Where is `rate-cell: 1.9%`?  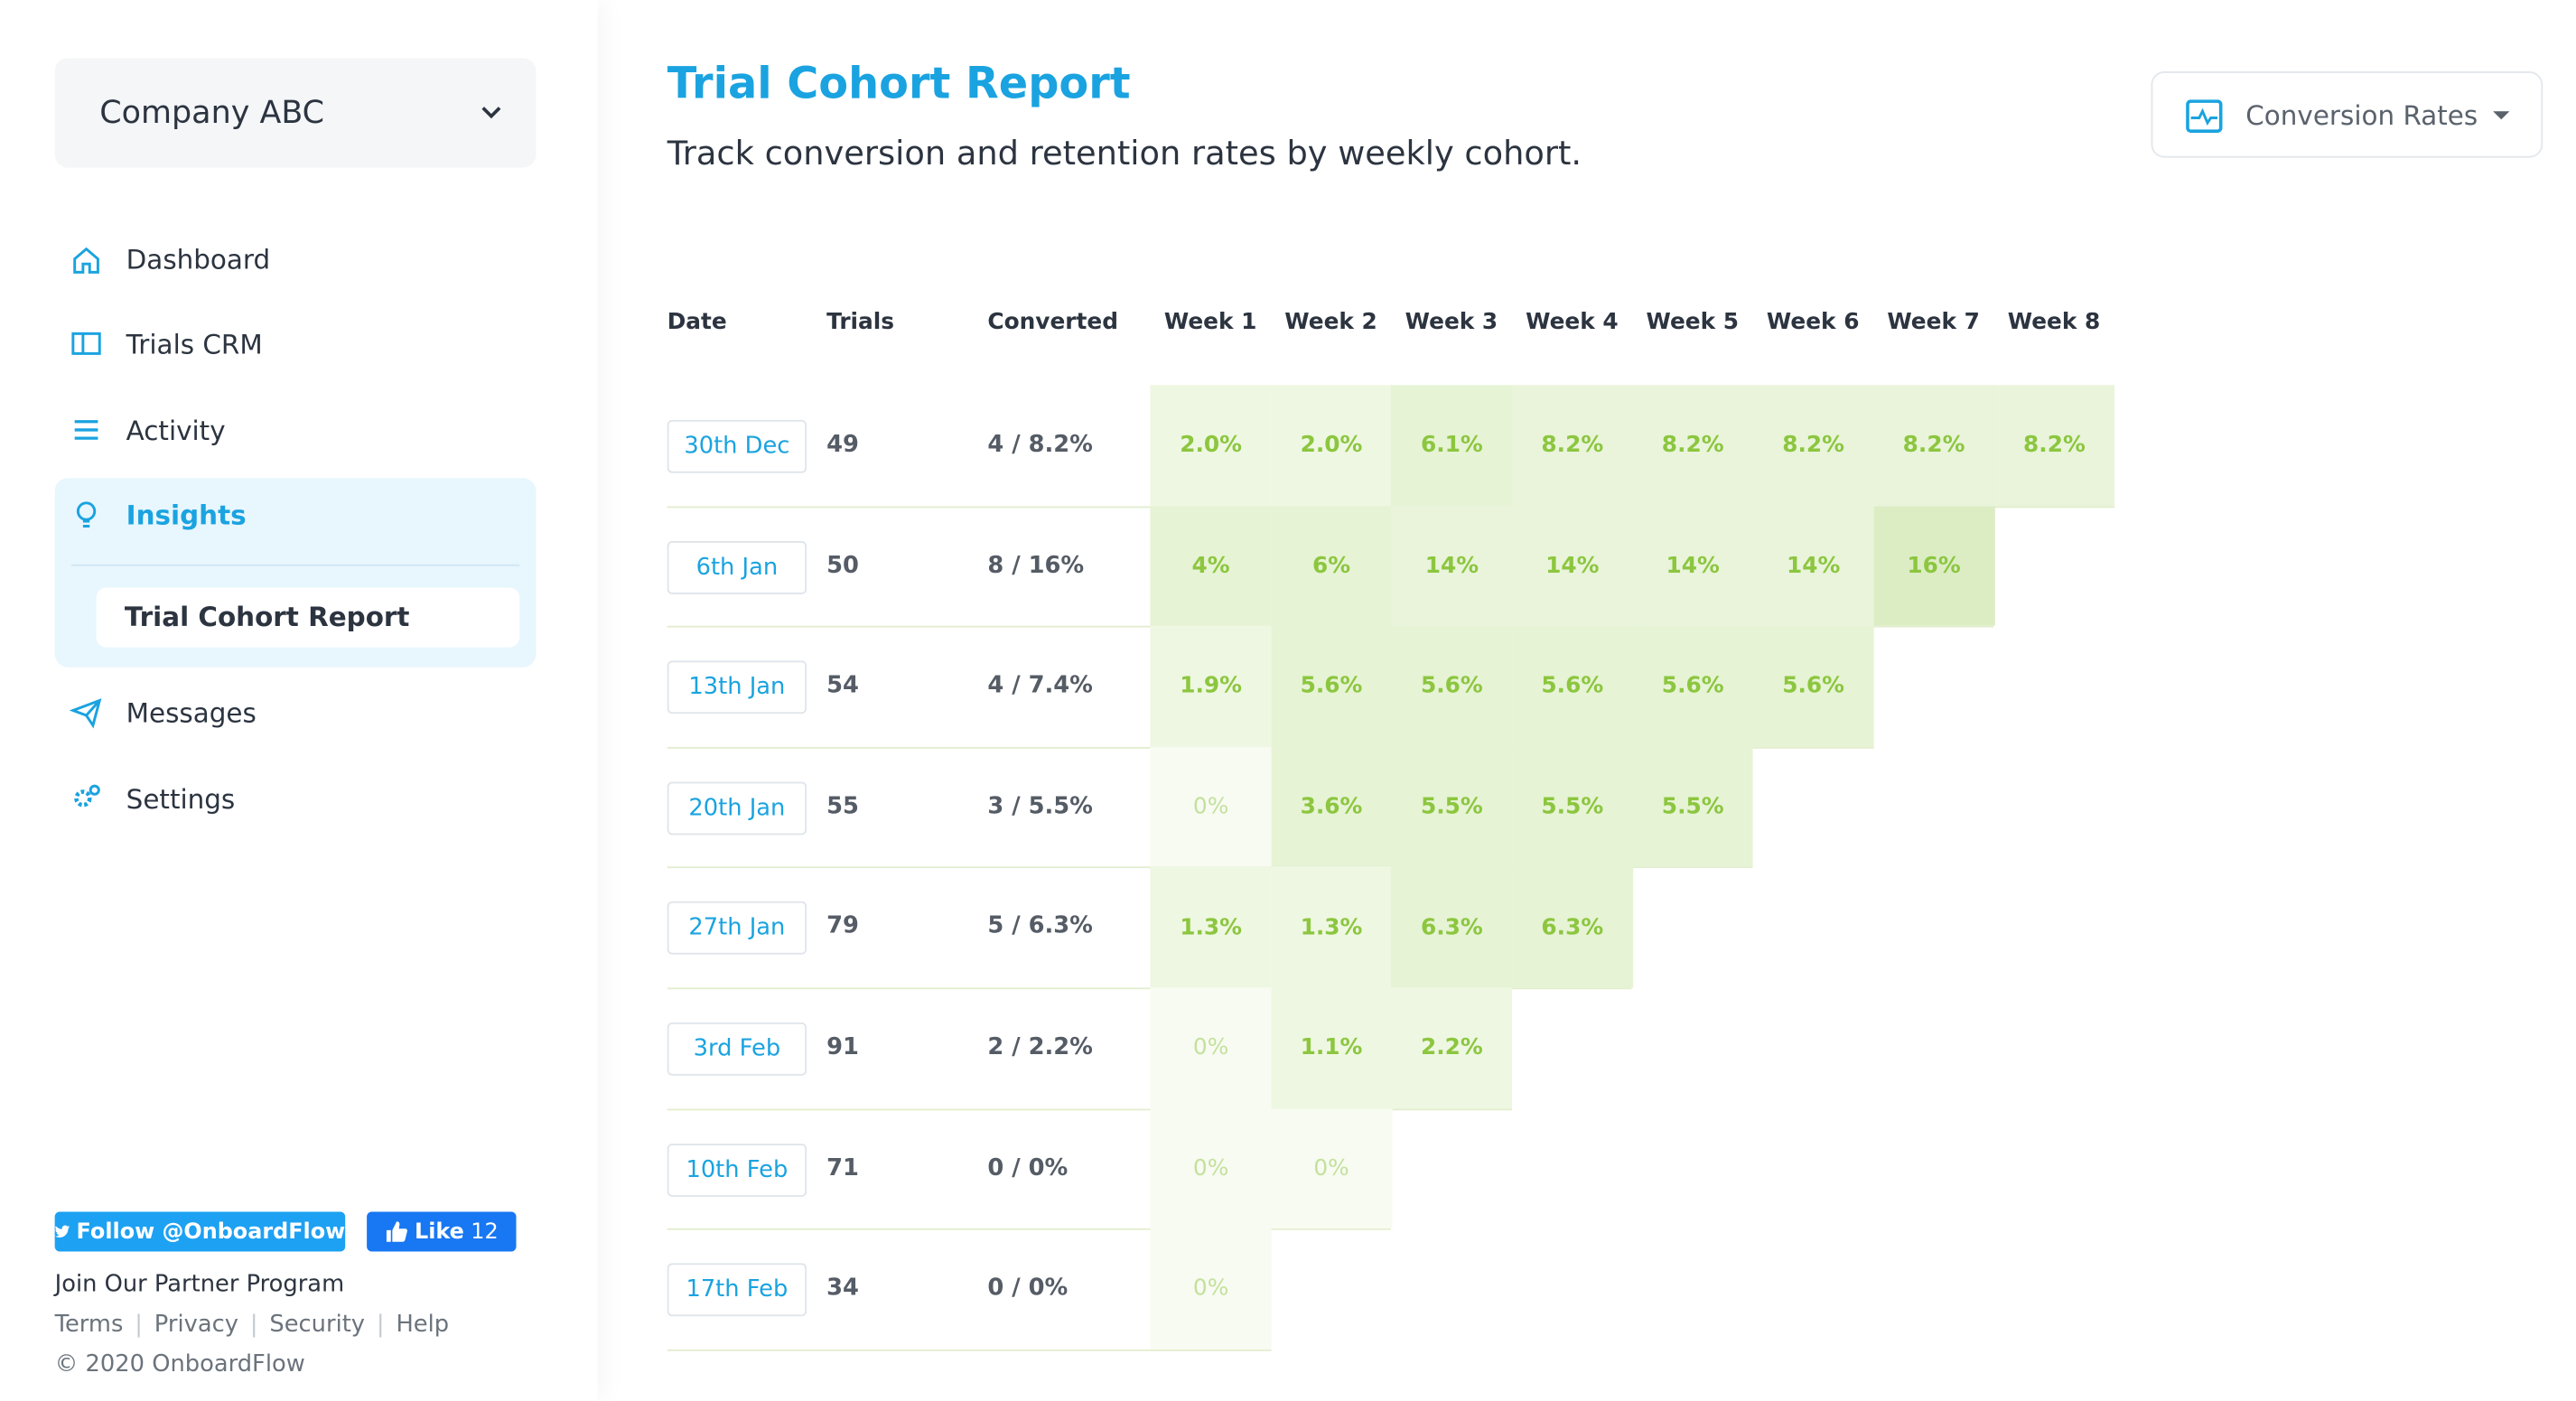 rate-cell: 1.9% is located at coordinates (1211, 686).